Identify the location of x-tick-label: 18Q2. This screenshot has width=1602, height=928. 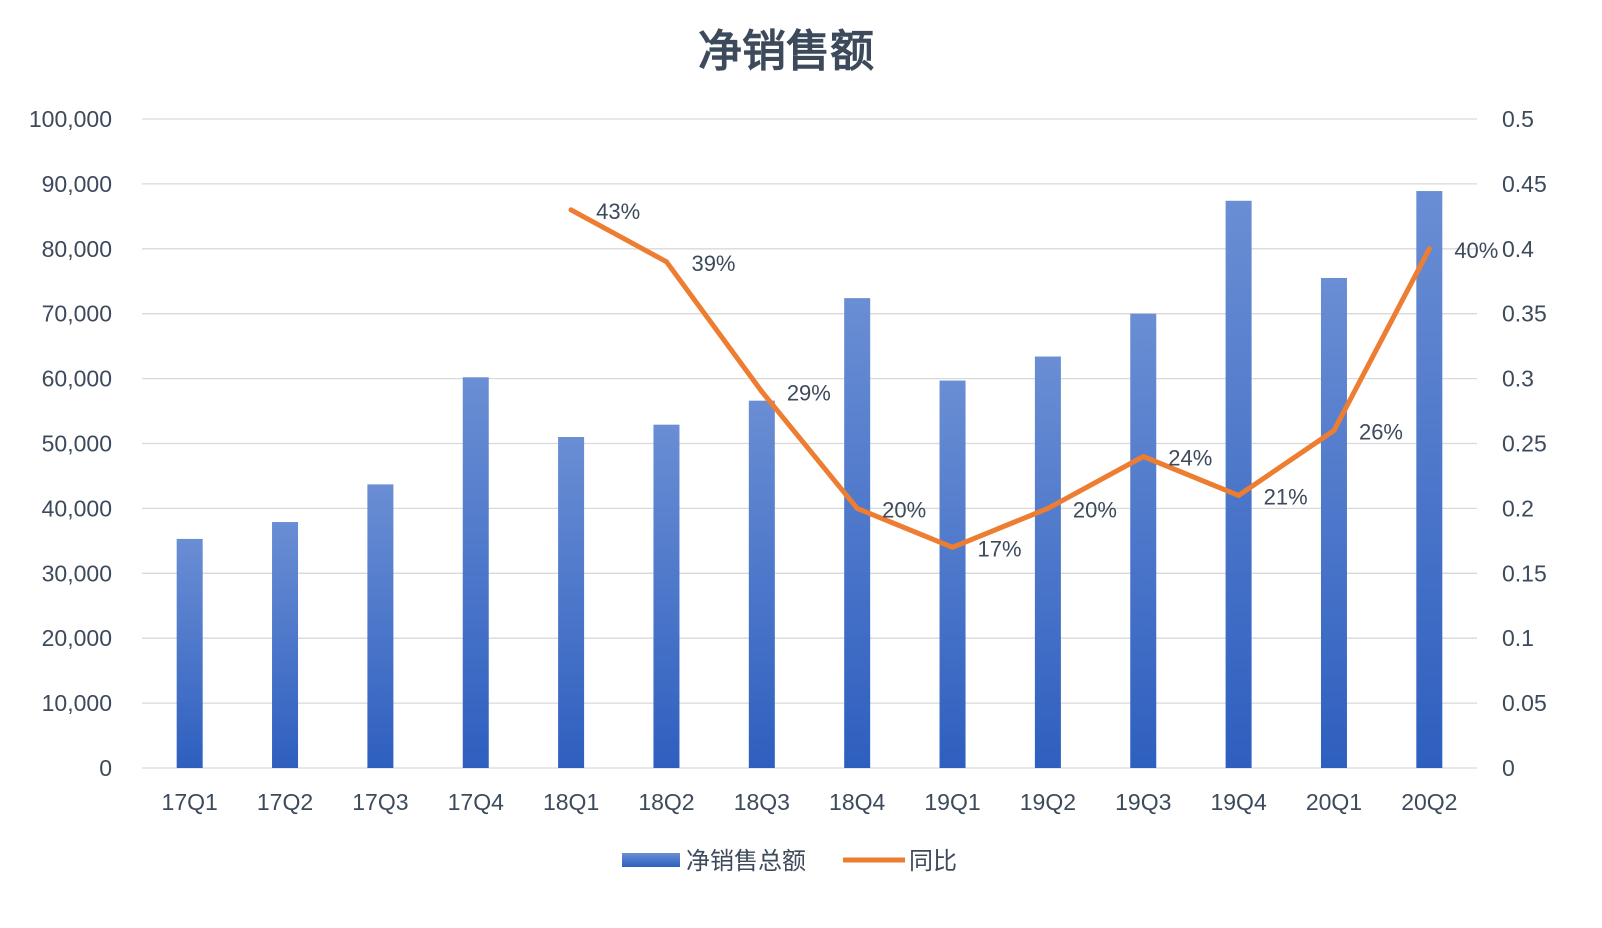
(666, 802).